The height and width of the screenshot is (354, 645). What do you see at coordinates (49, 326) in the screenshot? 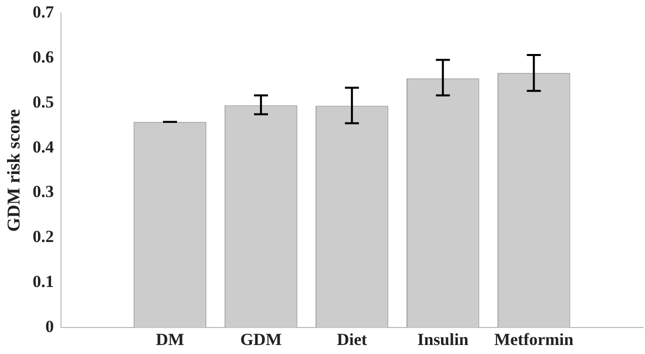
I see `y-tick-label: 0` at bounding box center [49, 326].